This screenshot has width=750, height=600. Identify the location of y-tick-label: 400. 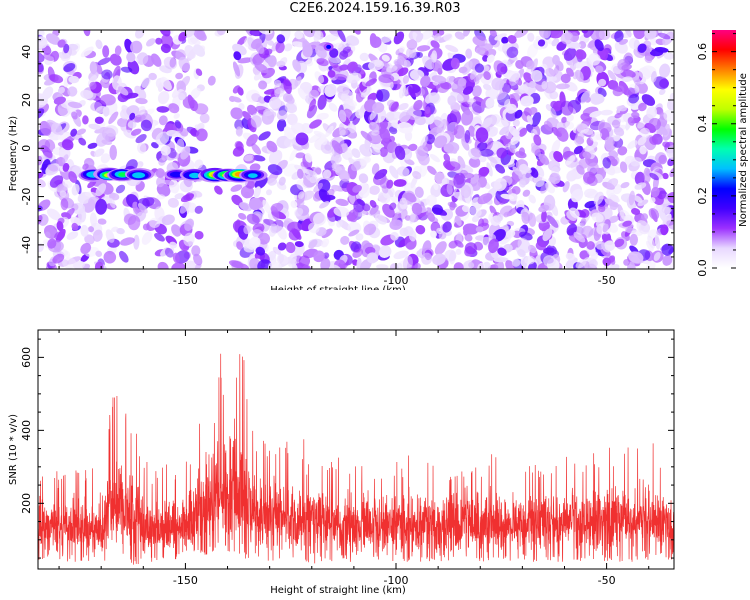
(26, 430).